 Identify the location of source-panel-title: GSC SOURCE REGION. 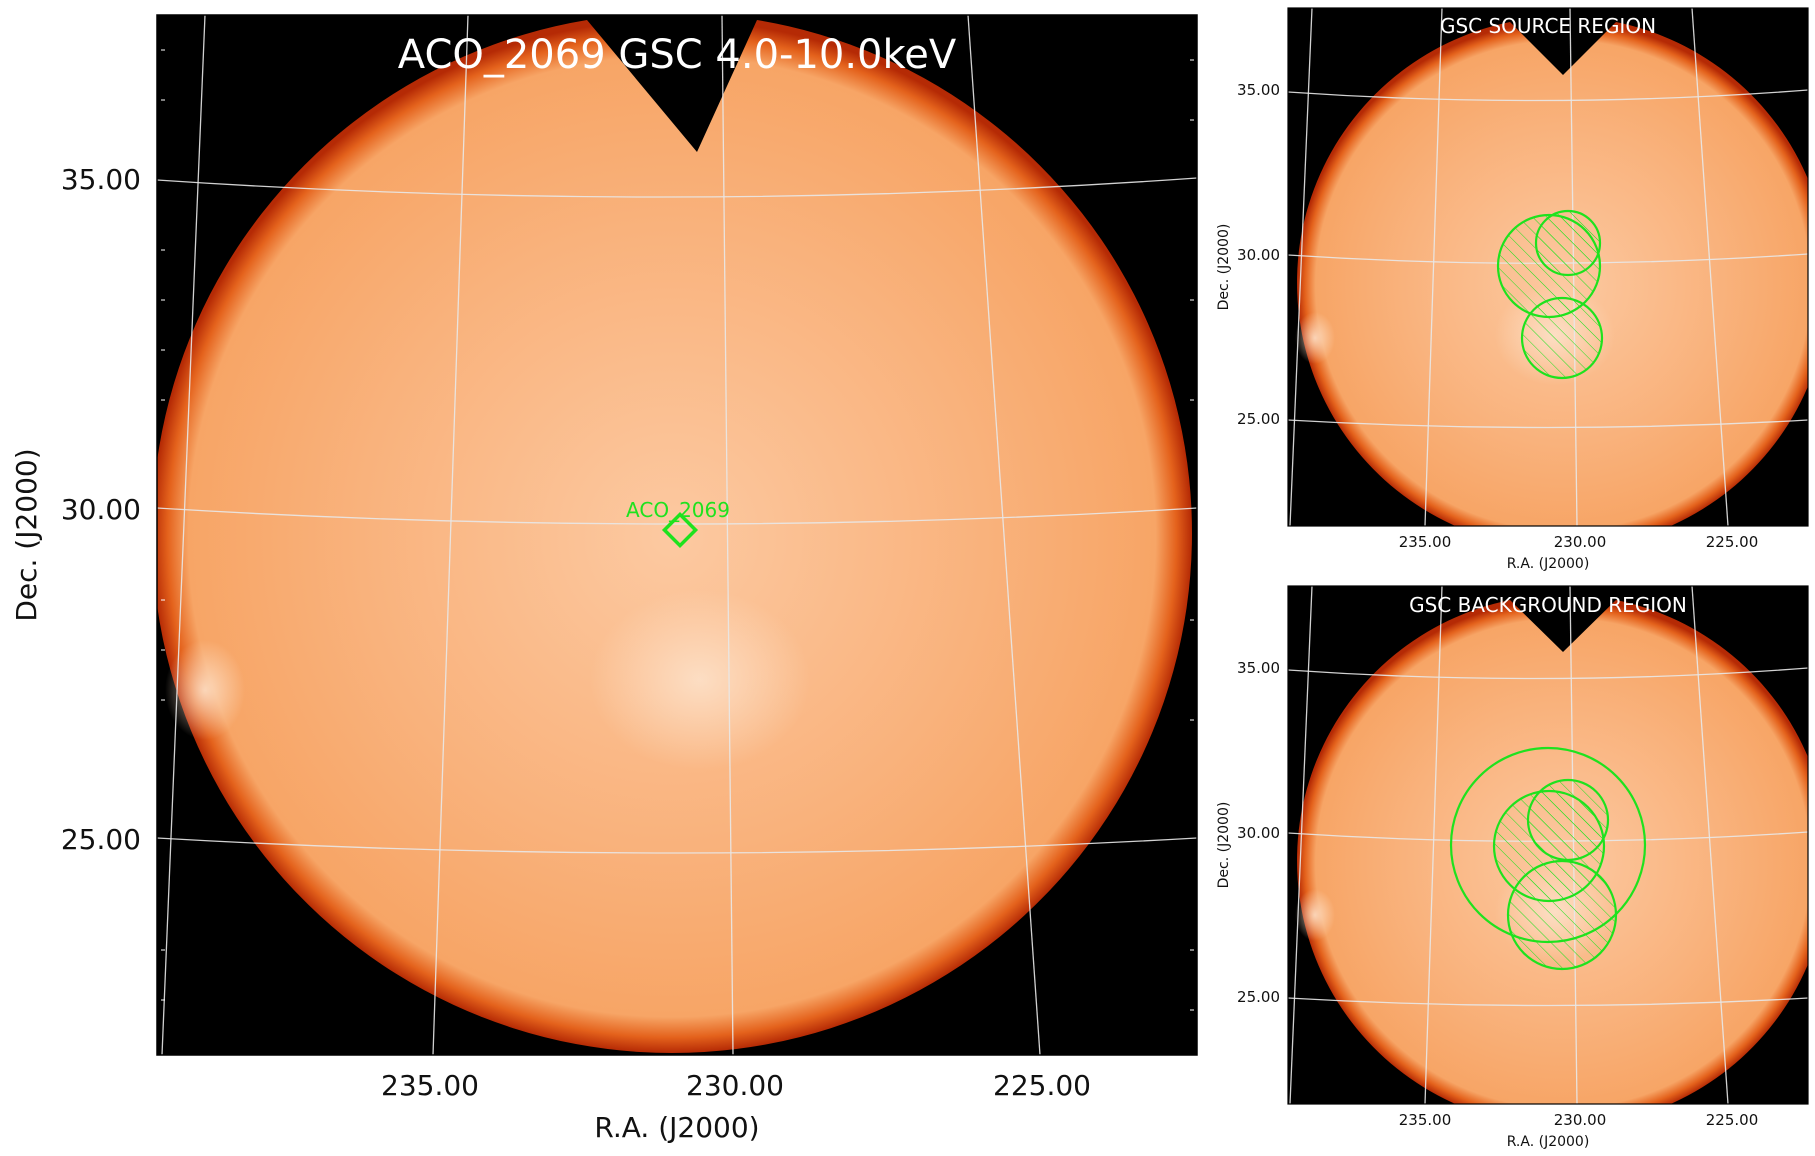
(1548, 26).